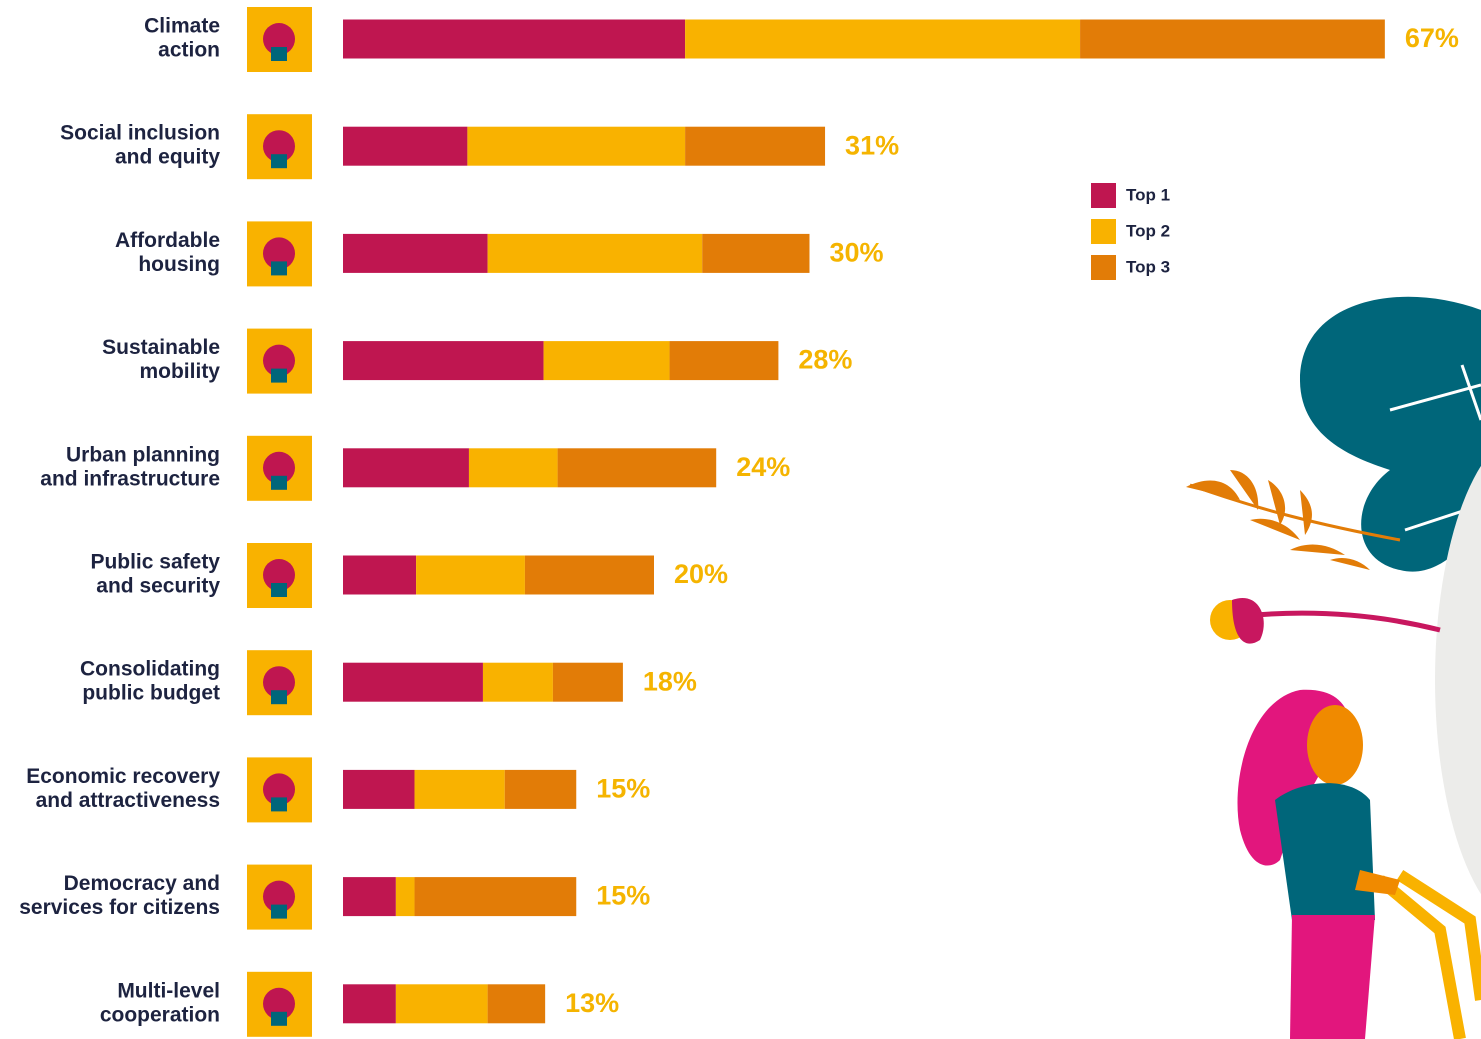 This screenshot has height=1039, width=1481. What do you see at coordinates (160, 1014) in the screenshot?
I see `category-label: cooperation` at bounding box center [160, 1014].